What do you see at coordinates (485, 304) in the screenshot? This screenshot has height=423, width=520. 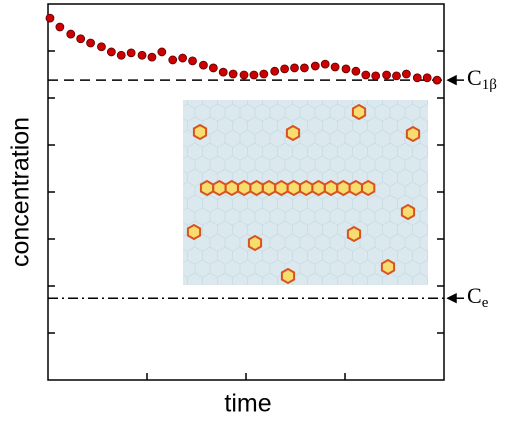 I see `reference-subscript: e` at bounding box center [485, 304].